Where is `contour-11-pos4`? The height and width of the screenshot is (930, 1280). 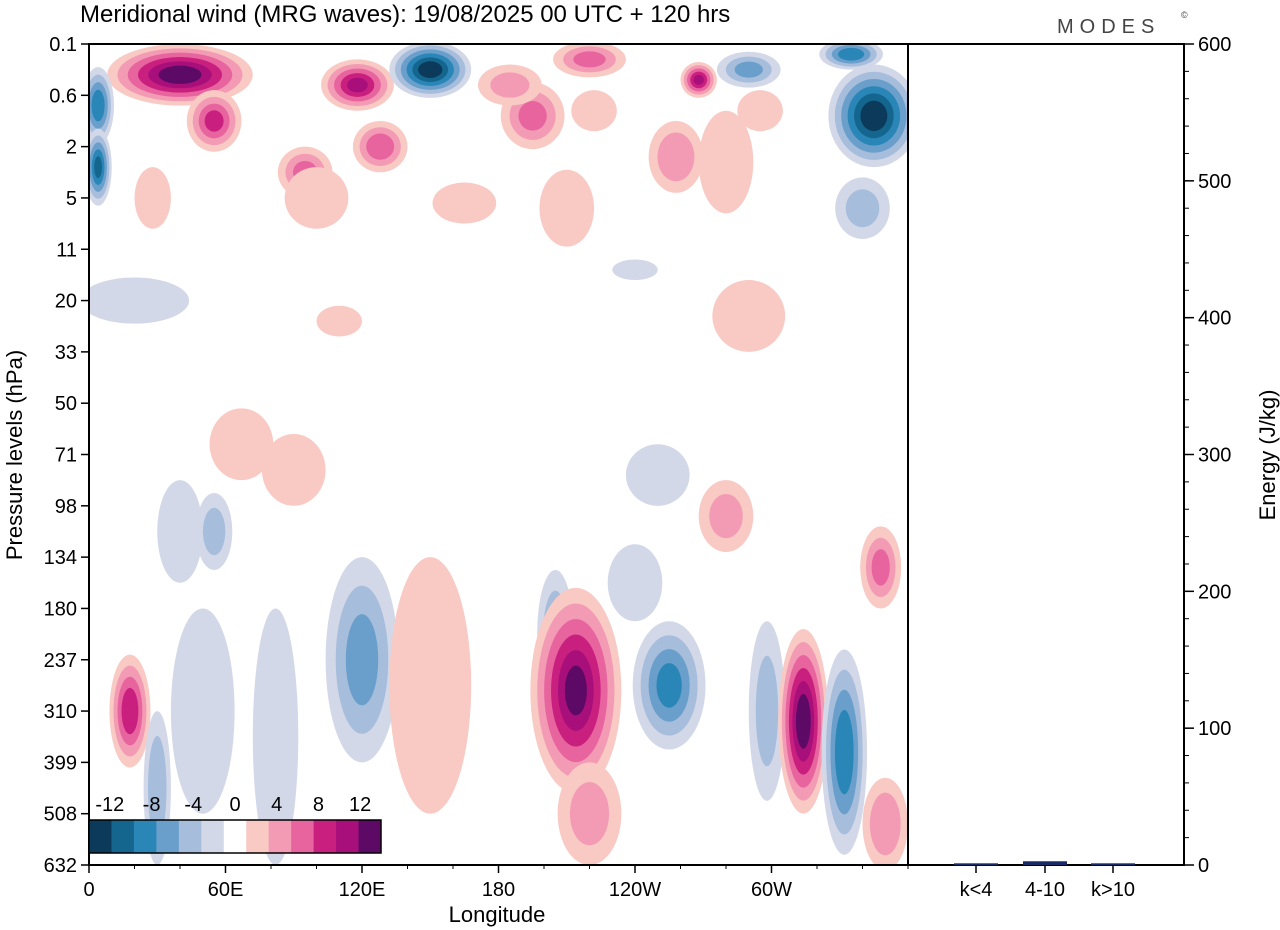 contour-11-pos4 is located at coordinates (589, 814).